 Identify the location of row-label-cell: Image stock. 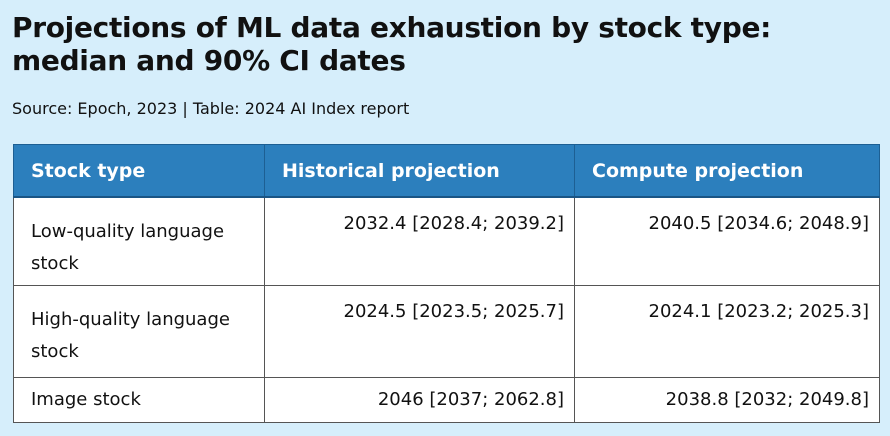
(139, 399).